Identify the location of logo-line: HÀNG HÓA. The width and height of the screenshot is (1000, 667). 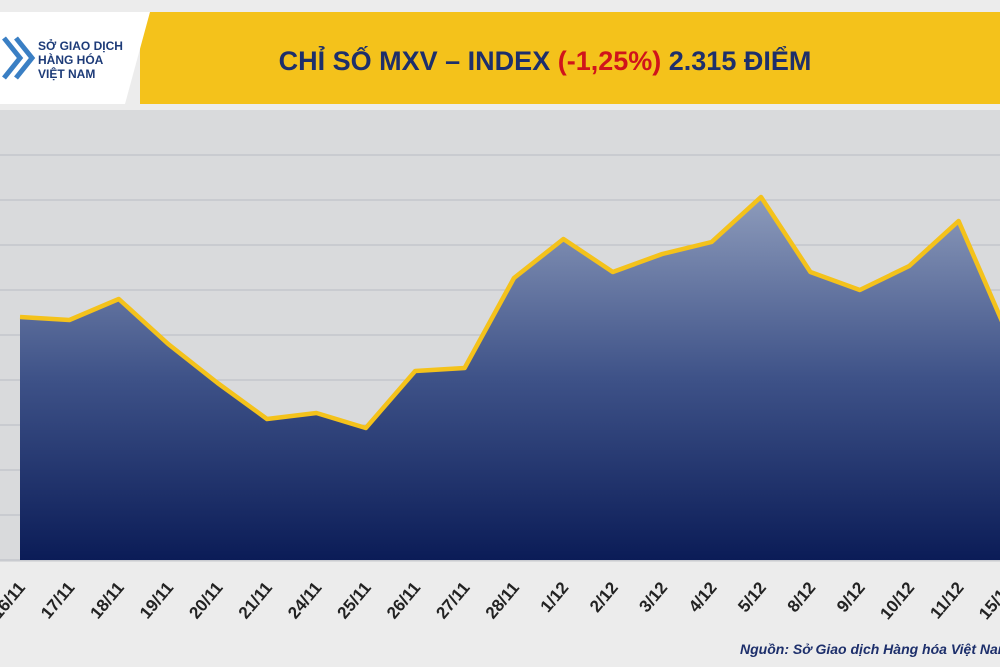
(71, 59).